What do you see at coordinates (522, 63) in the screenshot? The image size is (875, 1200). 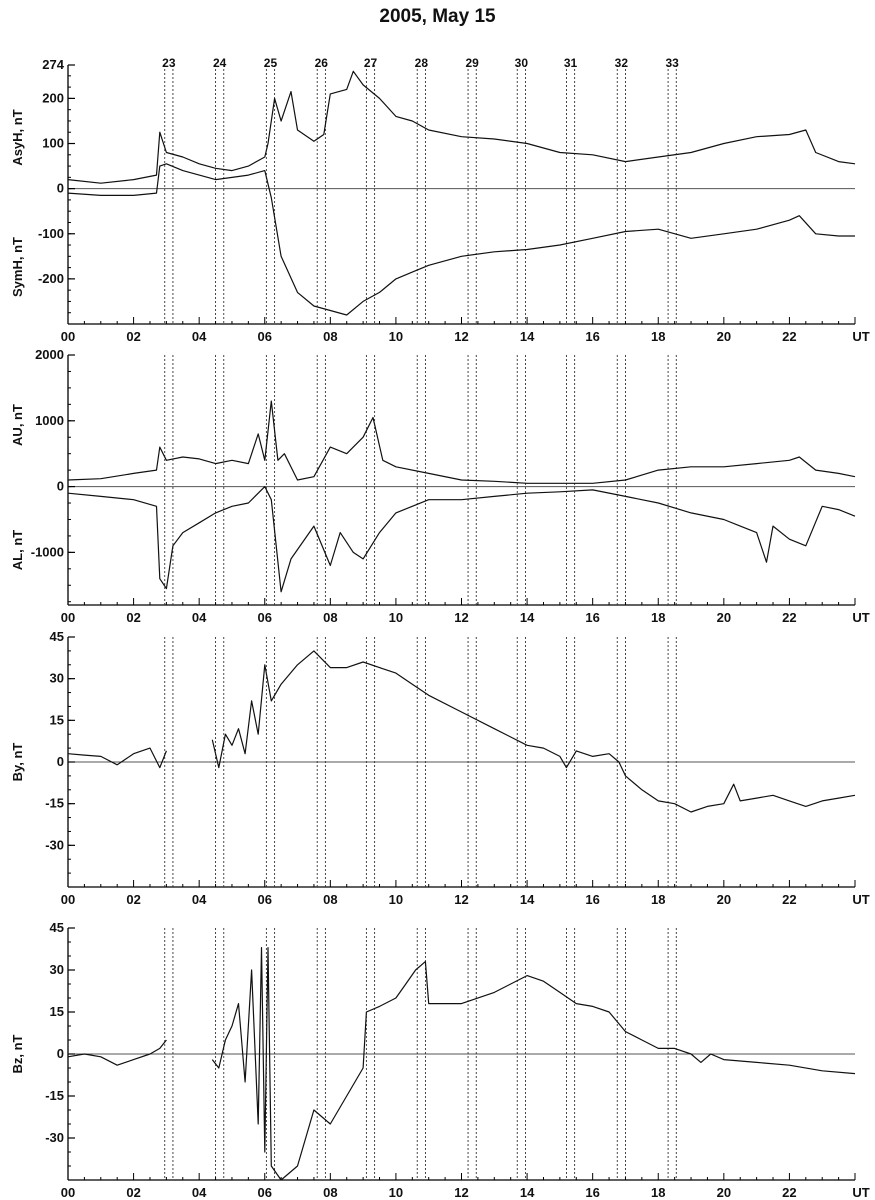 I see `event-label-30: 30` at bounding box center [522, 63].